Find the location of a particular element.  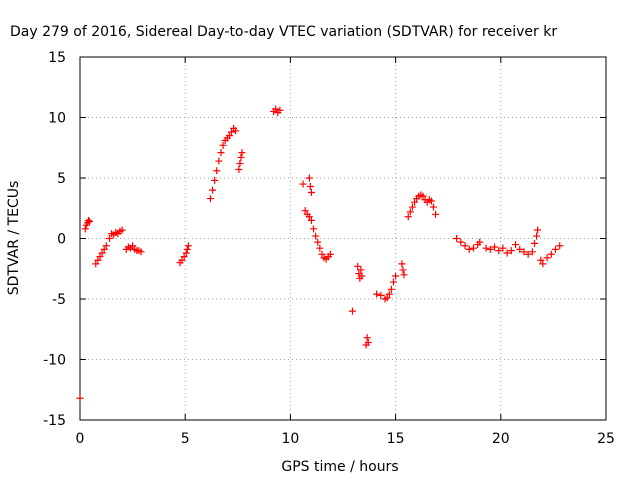

x-tick-label: 20 is located at coordinates (501, 439).